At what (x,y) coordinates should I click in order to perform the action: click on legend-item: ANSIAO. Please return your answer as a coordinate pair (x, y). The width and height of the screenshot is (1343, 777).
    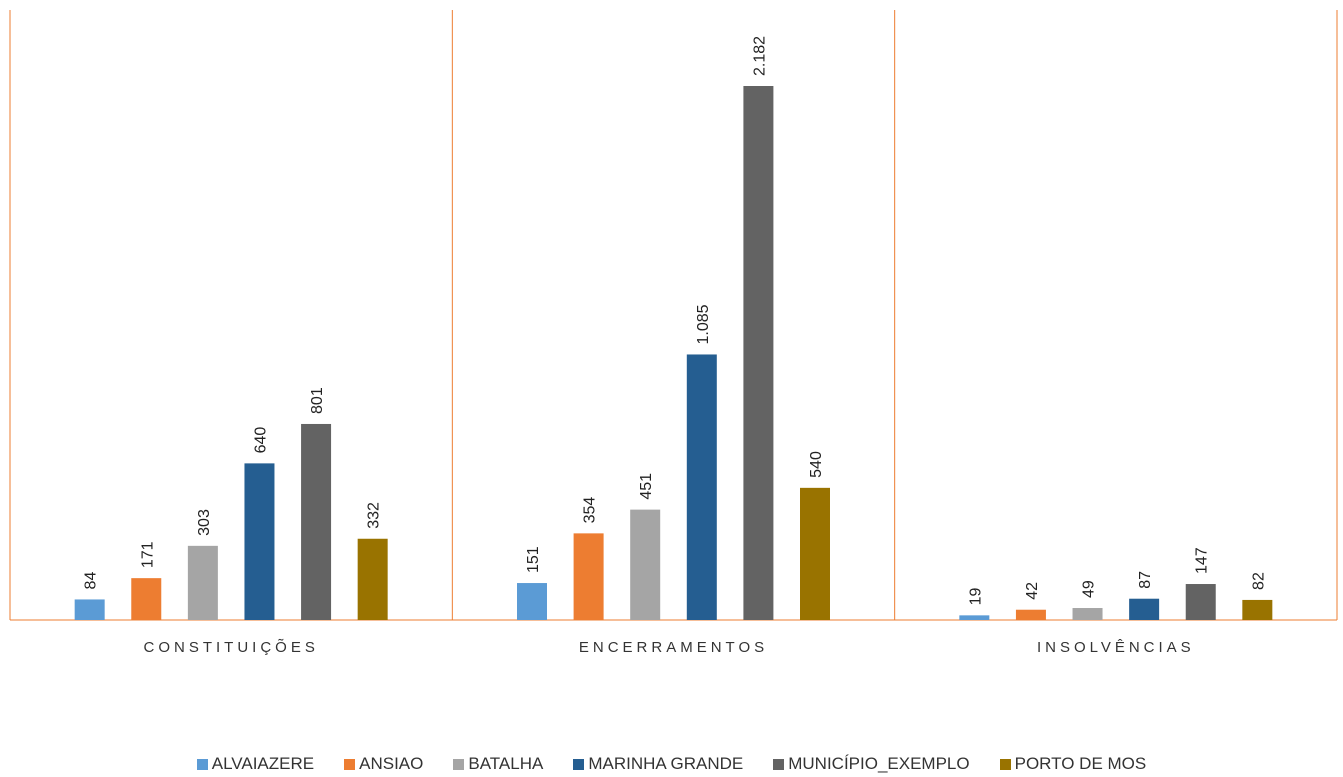
    Looking at the image, I should click on (383, 764).